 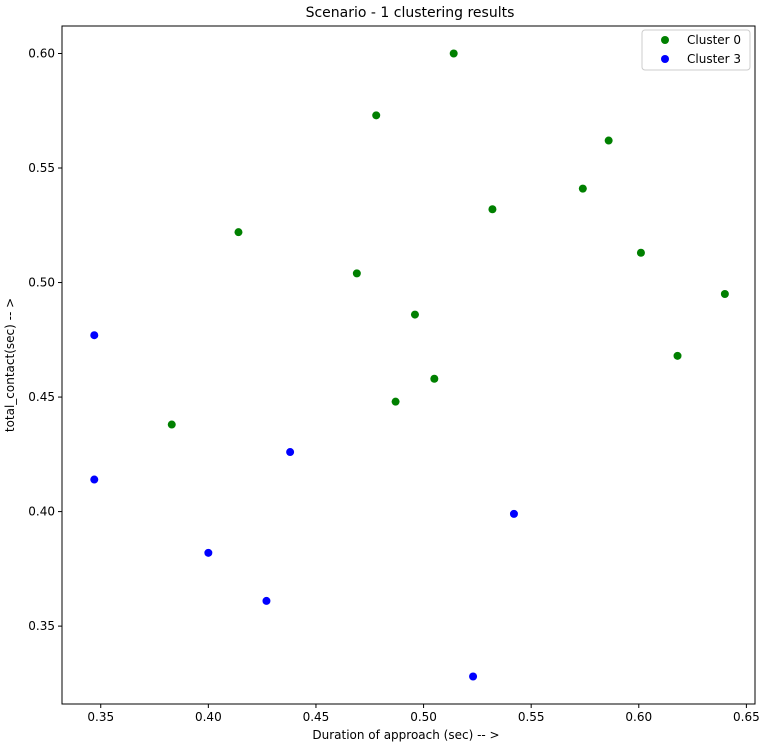 I want to click on y-tick-label: 0.35, so click(x=41, y=626).